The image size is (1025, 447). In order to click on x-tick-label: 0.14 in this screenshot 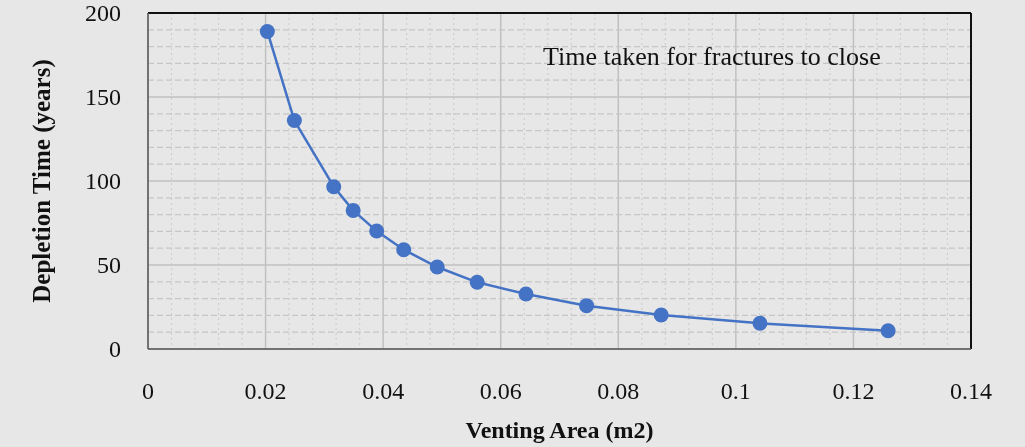, I will do `click(971, 391)`.